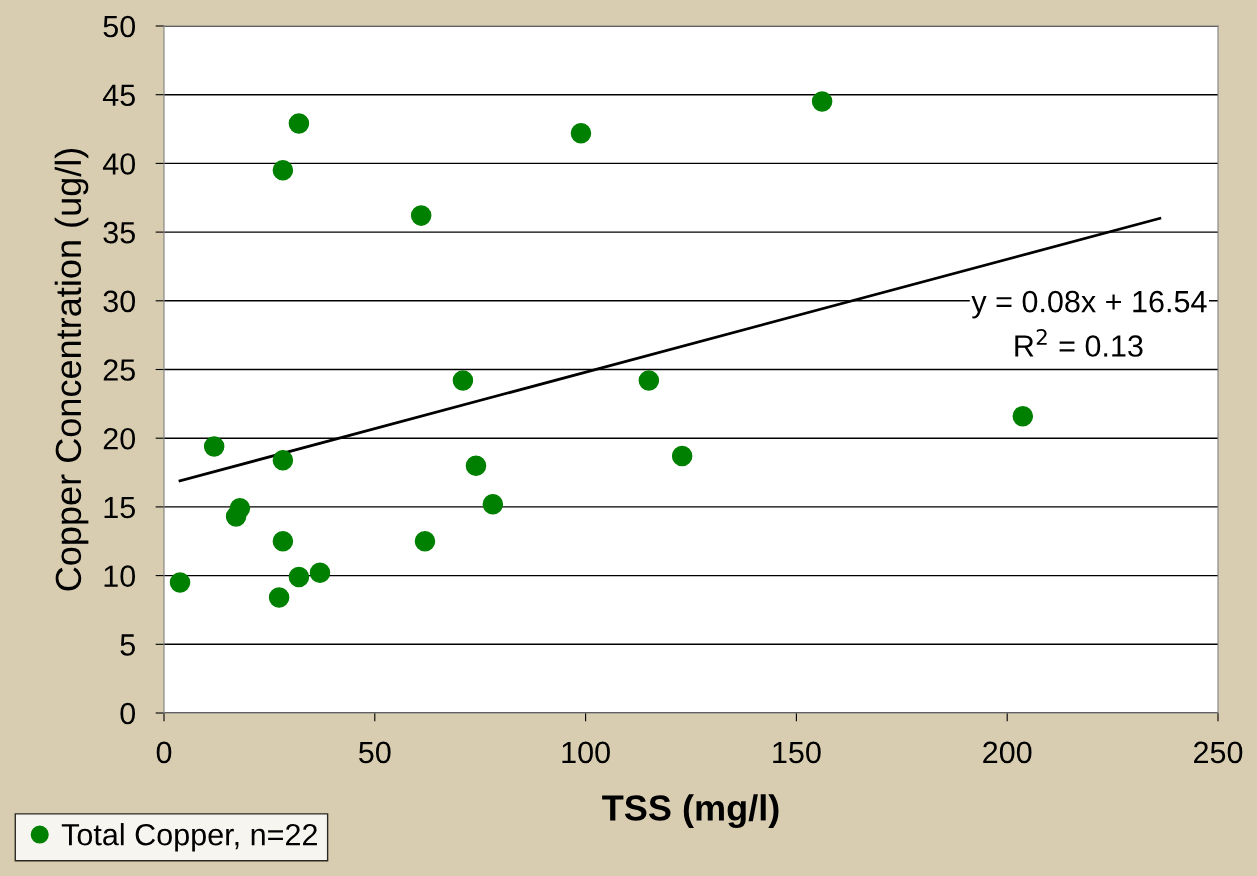 The image size is (1257, 876). I want to click on x-tick-label: 0, so click(164, 752).